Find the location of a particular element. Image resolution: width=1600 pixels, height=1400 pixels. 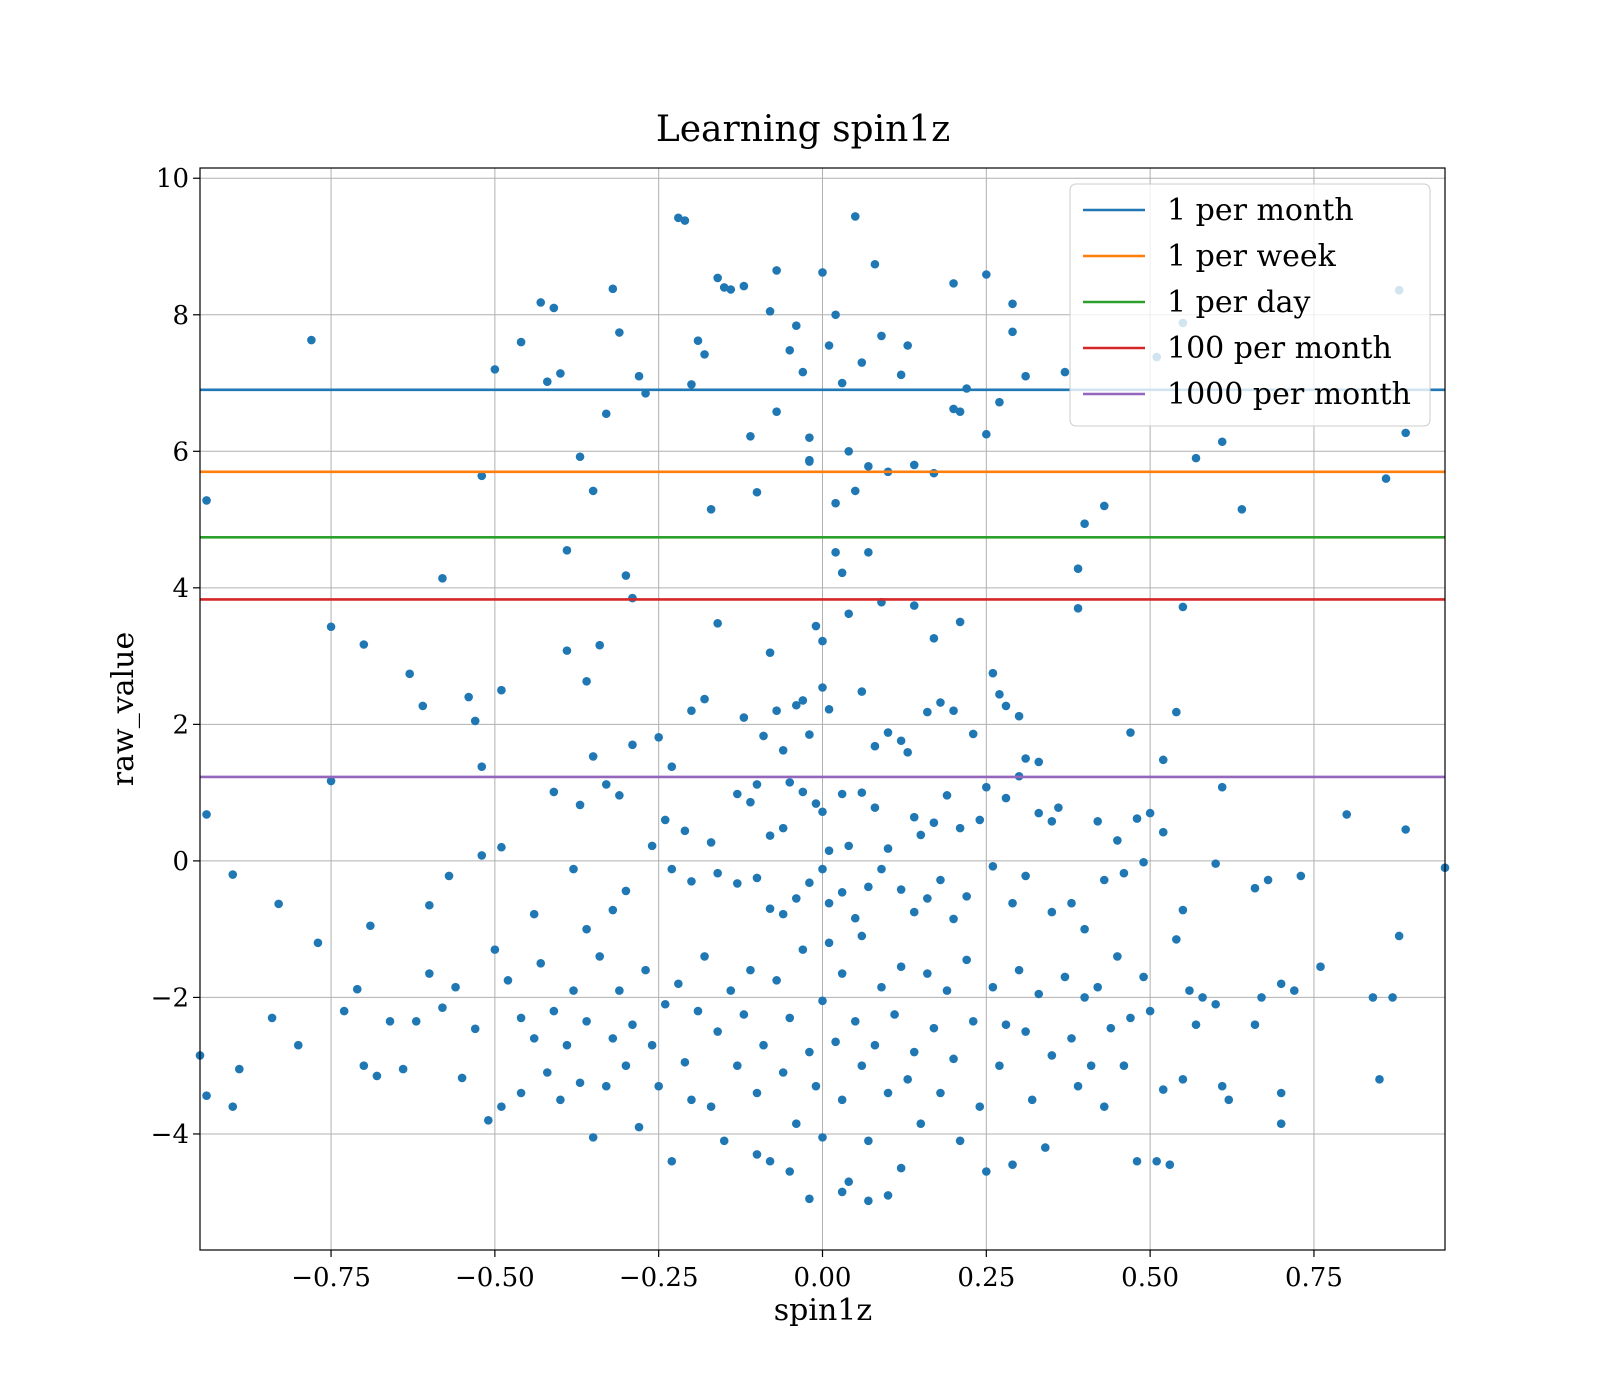

y-ticks: −4 −2 0 2 4 6 8 10 is located at coordinates (175, 657).